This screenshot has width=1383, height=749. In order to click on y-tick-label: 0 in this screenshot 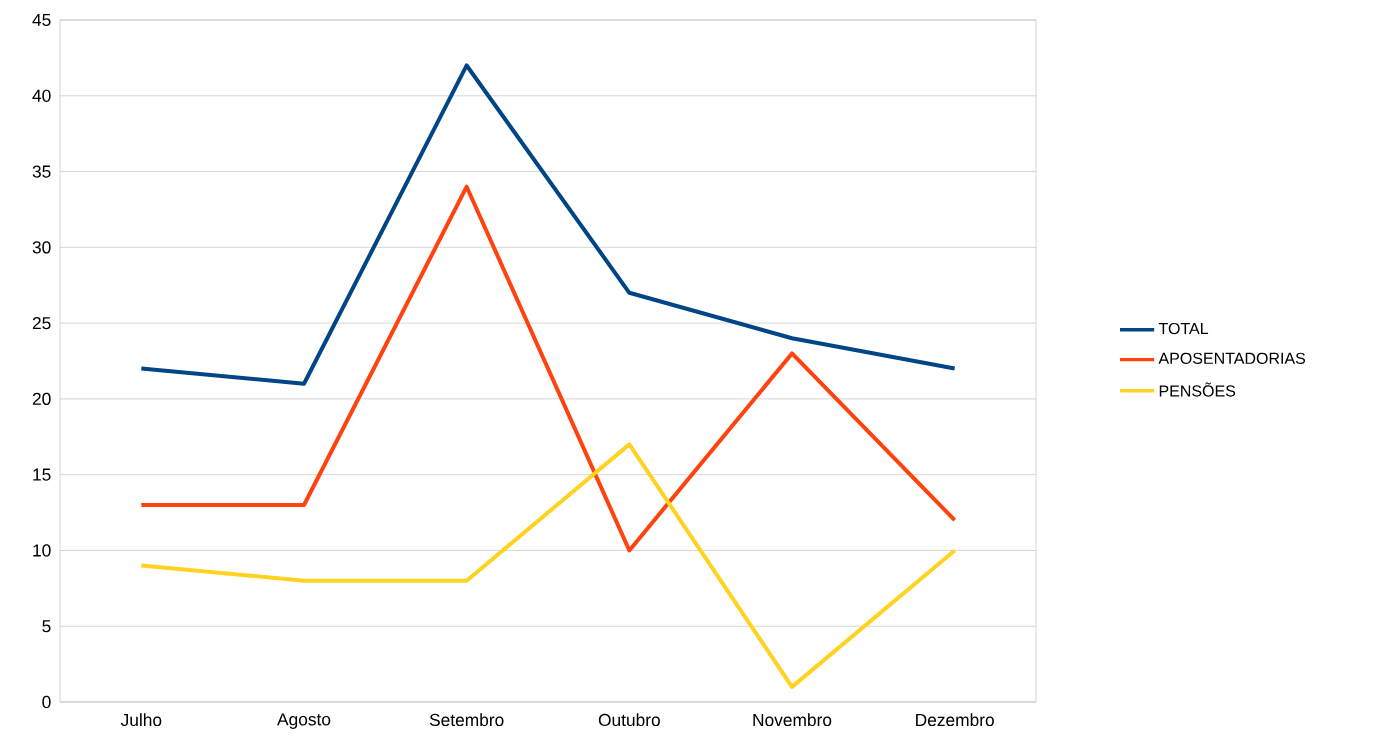, I will do `click(46, 702)`.